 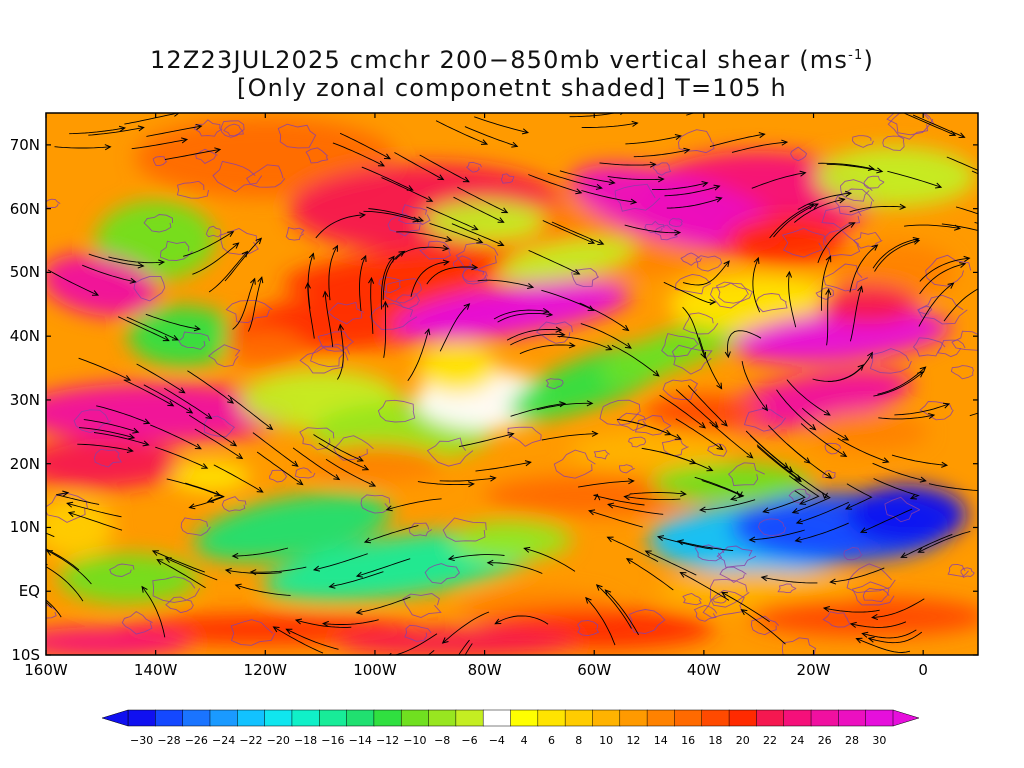 I want to click on colorbar-label: −8, so click(x=442, y=740).